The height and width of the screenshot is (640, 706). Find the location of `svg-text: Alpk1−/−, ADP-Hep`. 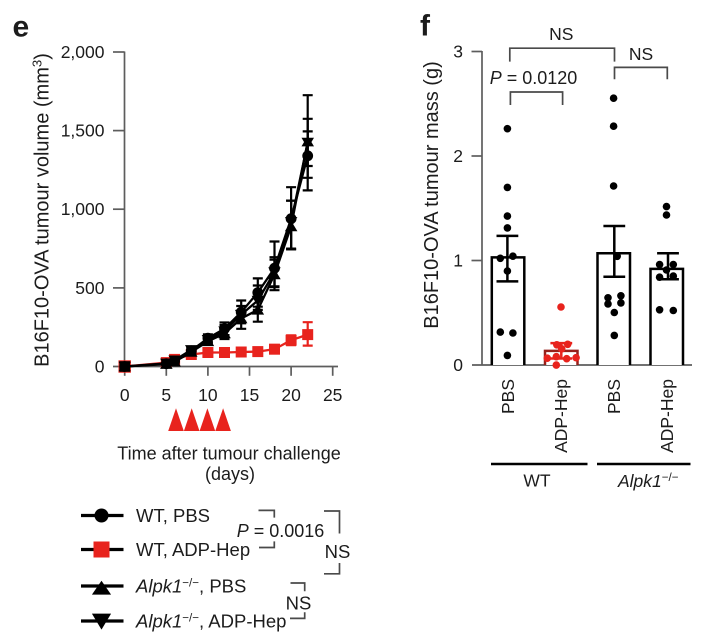

svg-text: Alpk1−/−, ADP-Hep is located at coordinates (210, 621).